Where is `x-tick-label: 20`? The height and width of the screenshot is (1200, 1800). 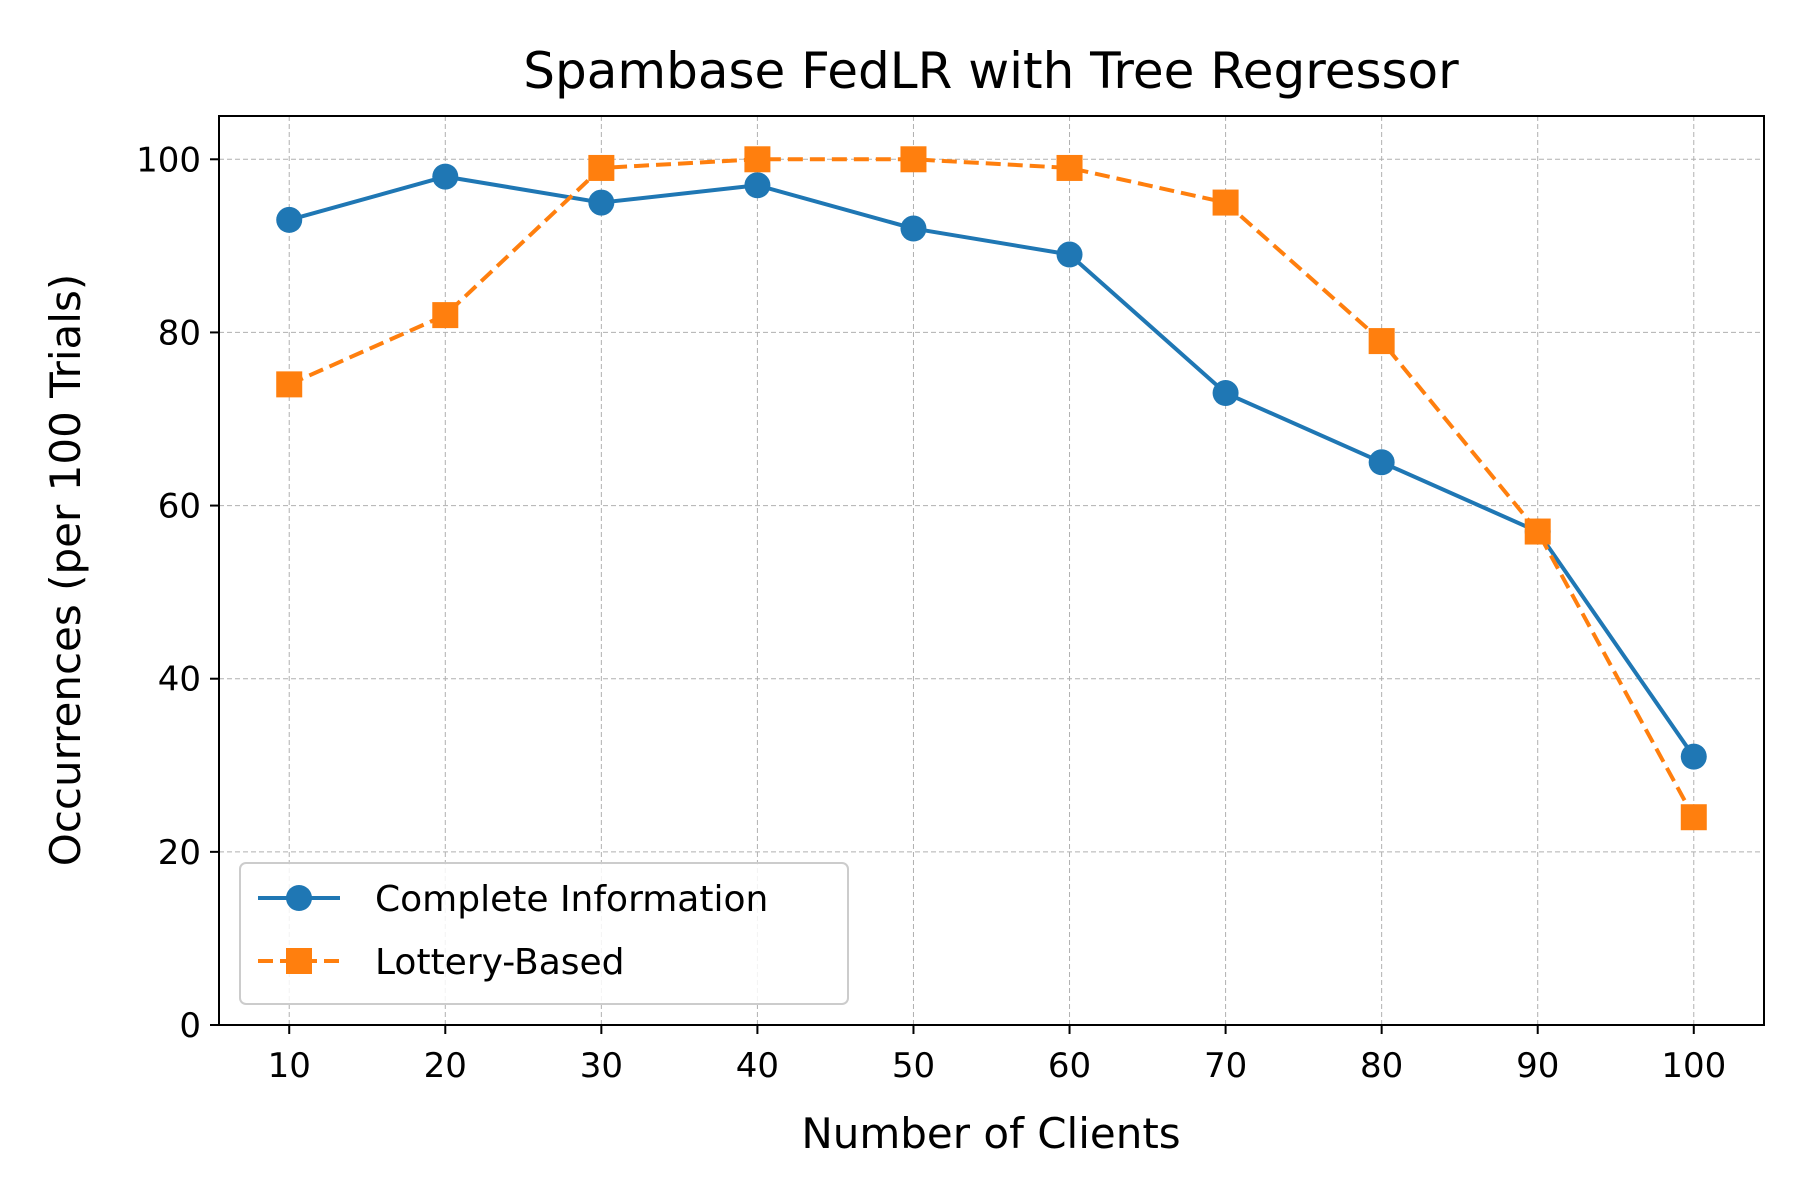
x-tick-label: 20 is located at coordinates (445, 1066).